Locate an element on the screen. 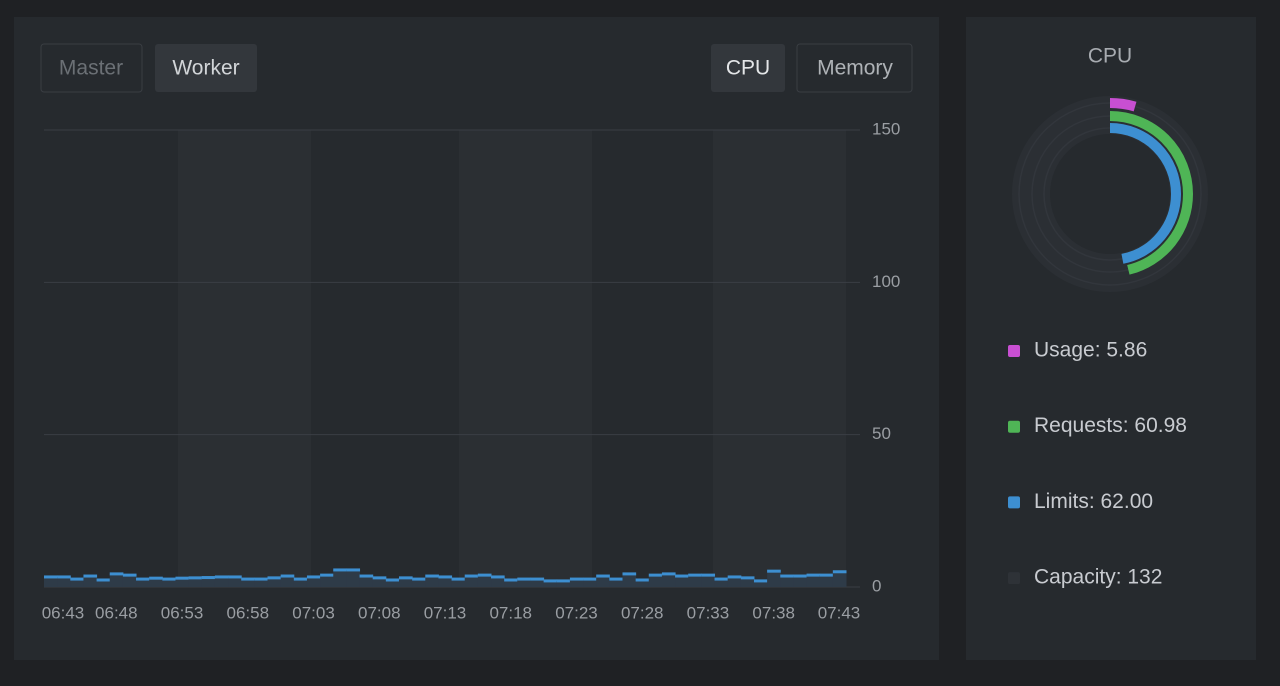 Image resolution: width=1280 pixels, height=686 pixels. x-tick-label: 06:43 is located at coordinates (63, 612).